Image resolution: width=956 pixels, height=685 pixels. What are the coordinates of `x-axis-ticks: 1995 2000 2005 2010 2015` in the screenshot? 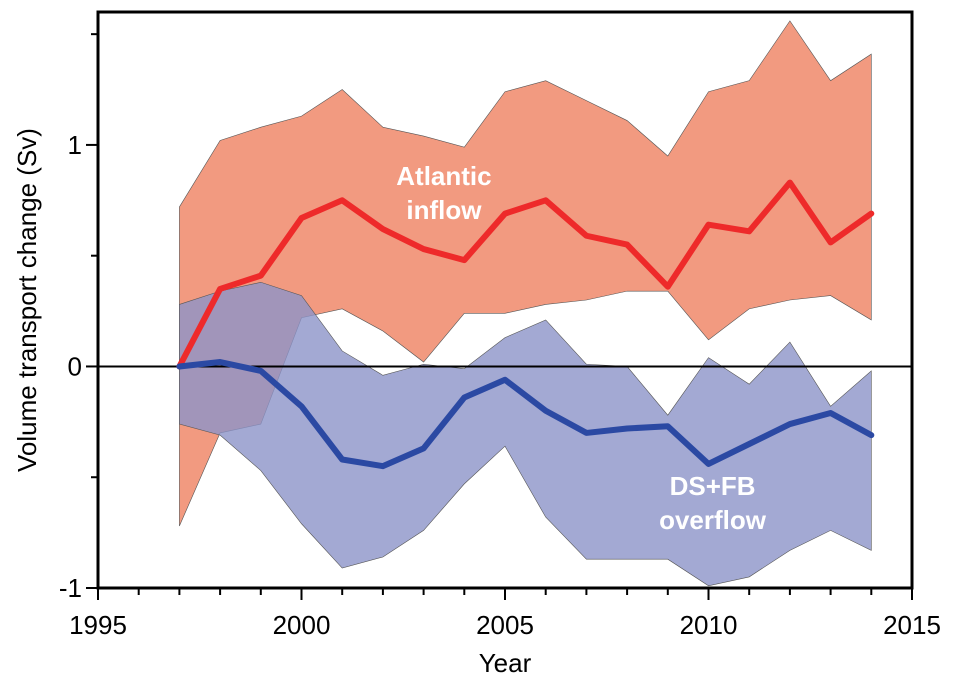 It's located at (505, 614).